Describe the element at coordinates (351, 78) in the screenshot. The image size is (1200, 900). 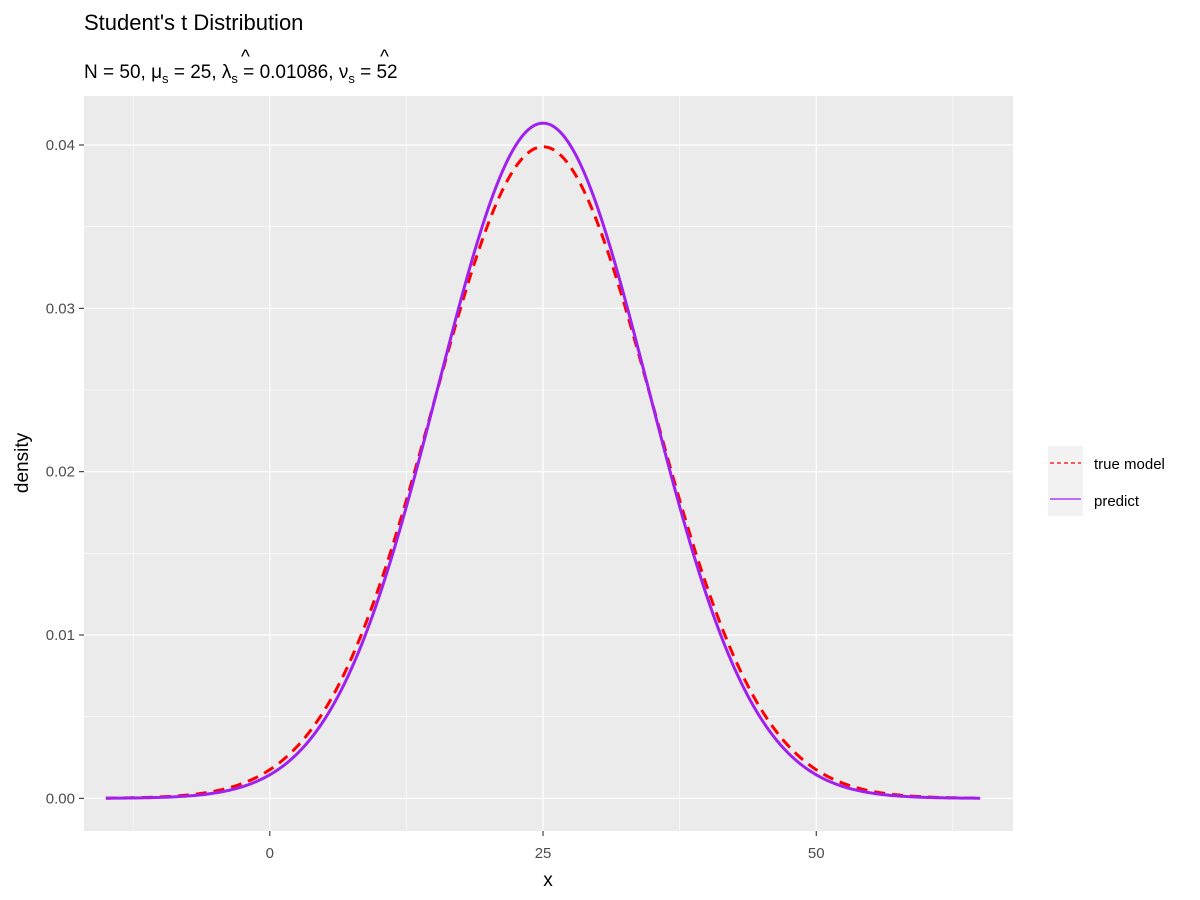
I see `subtitle-nu-sub: s` at that location.